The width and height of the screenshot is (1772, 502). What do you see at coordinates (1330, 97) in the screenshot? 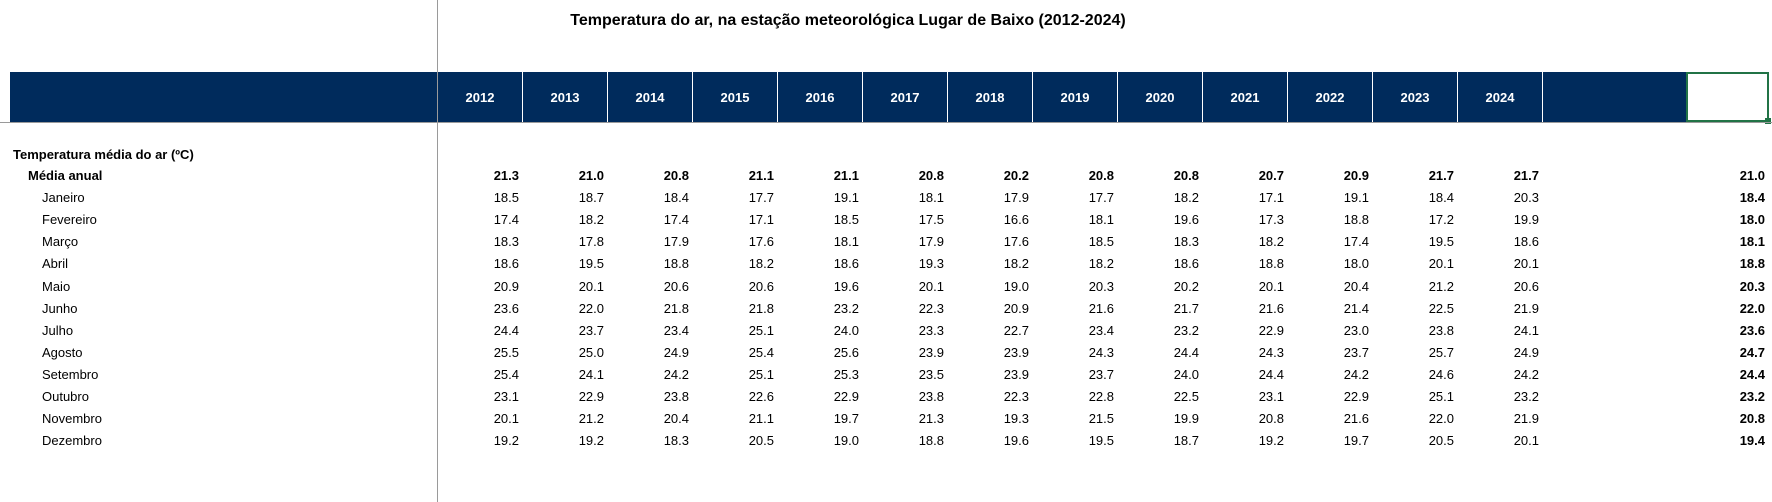
I see `year-header-2022: 2022` at bounding box center [1330, 97].